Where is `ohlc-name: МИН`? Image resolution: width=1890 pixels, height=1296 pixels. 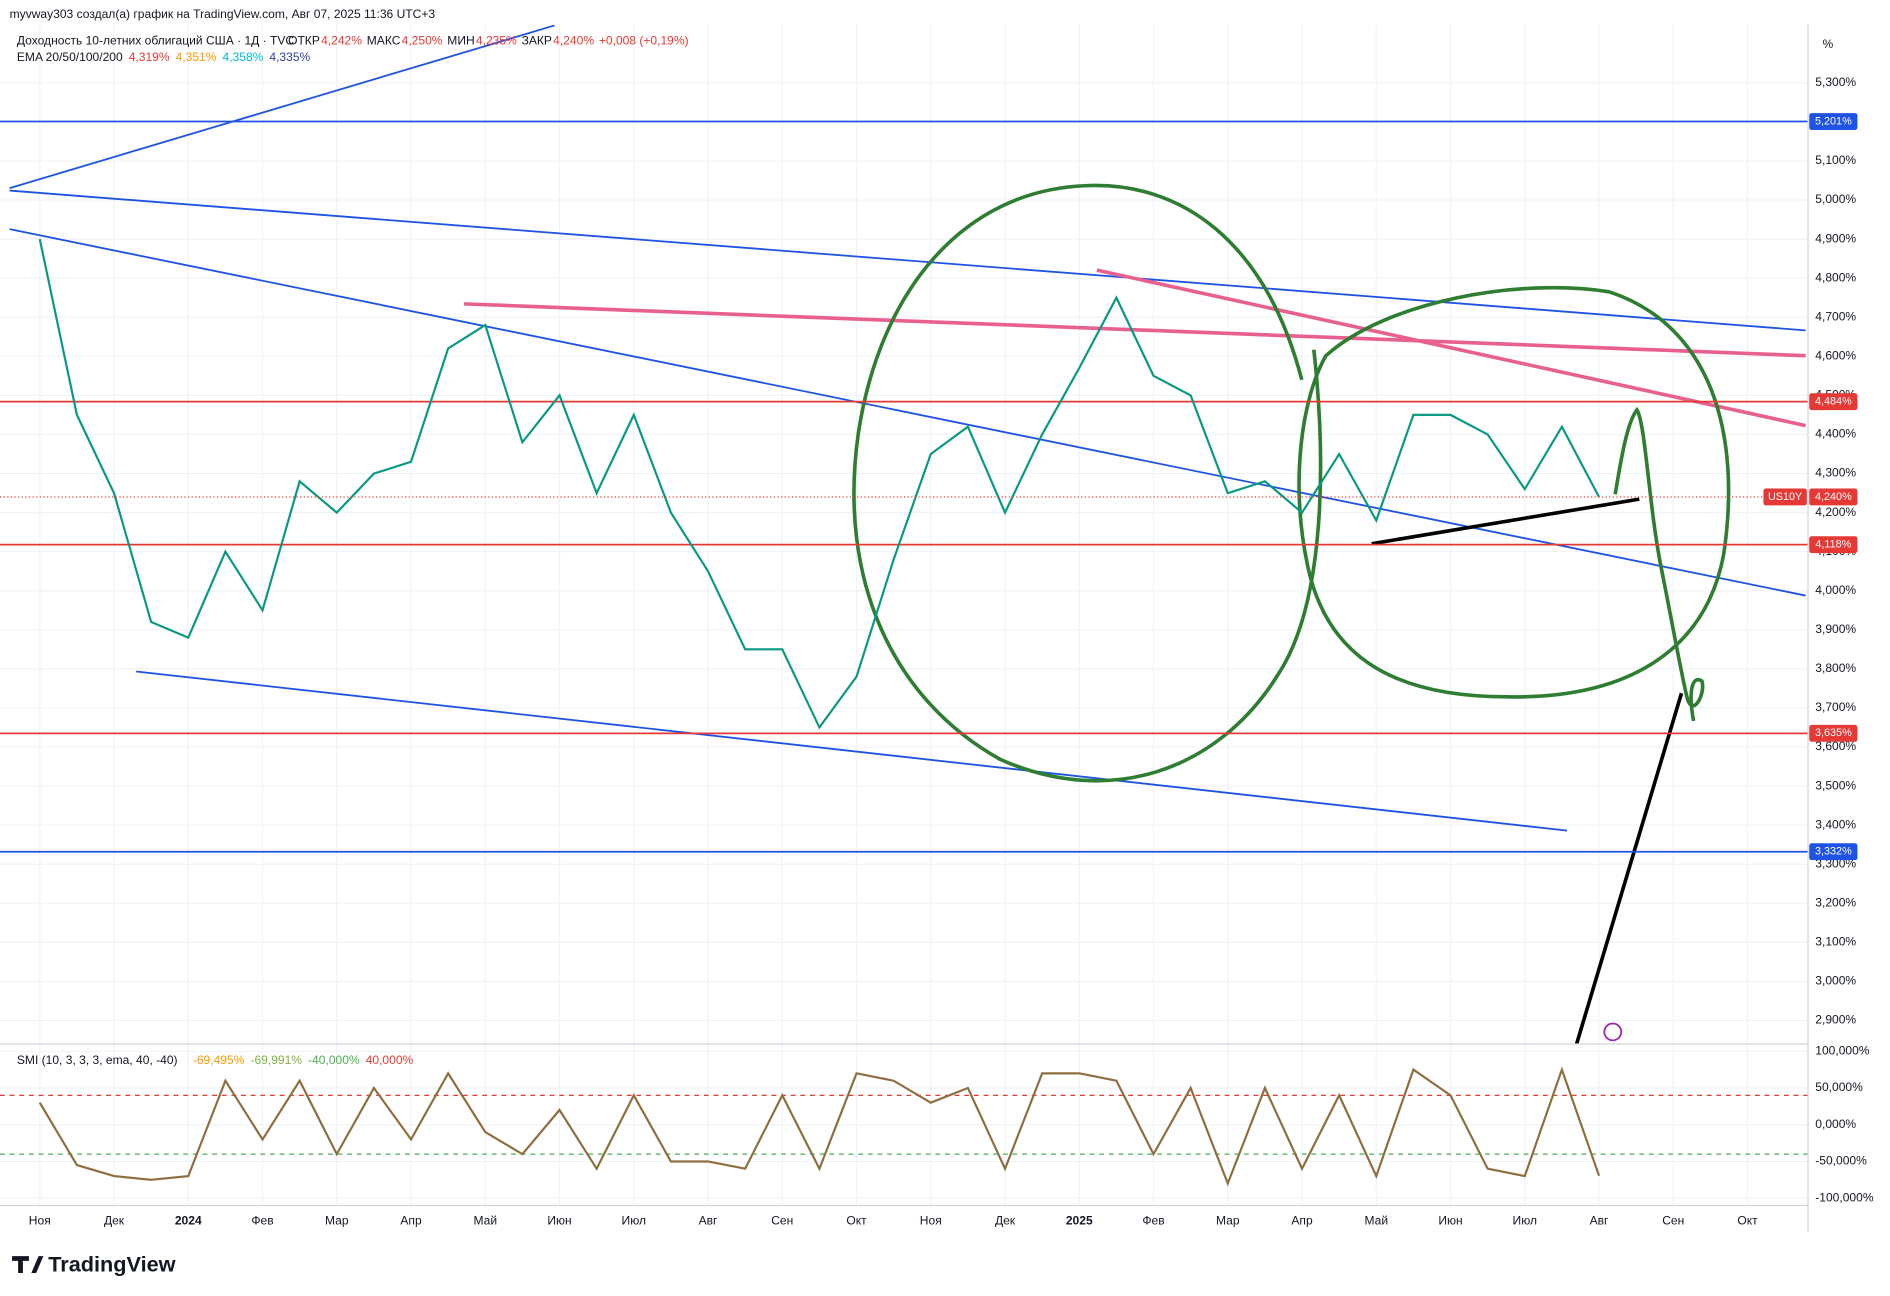
ohlc-name: МИН is located at coordinates (460, 40).